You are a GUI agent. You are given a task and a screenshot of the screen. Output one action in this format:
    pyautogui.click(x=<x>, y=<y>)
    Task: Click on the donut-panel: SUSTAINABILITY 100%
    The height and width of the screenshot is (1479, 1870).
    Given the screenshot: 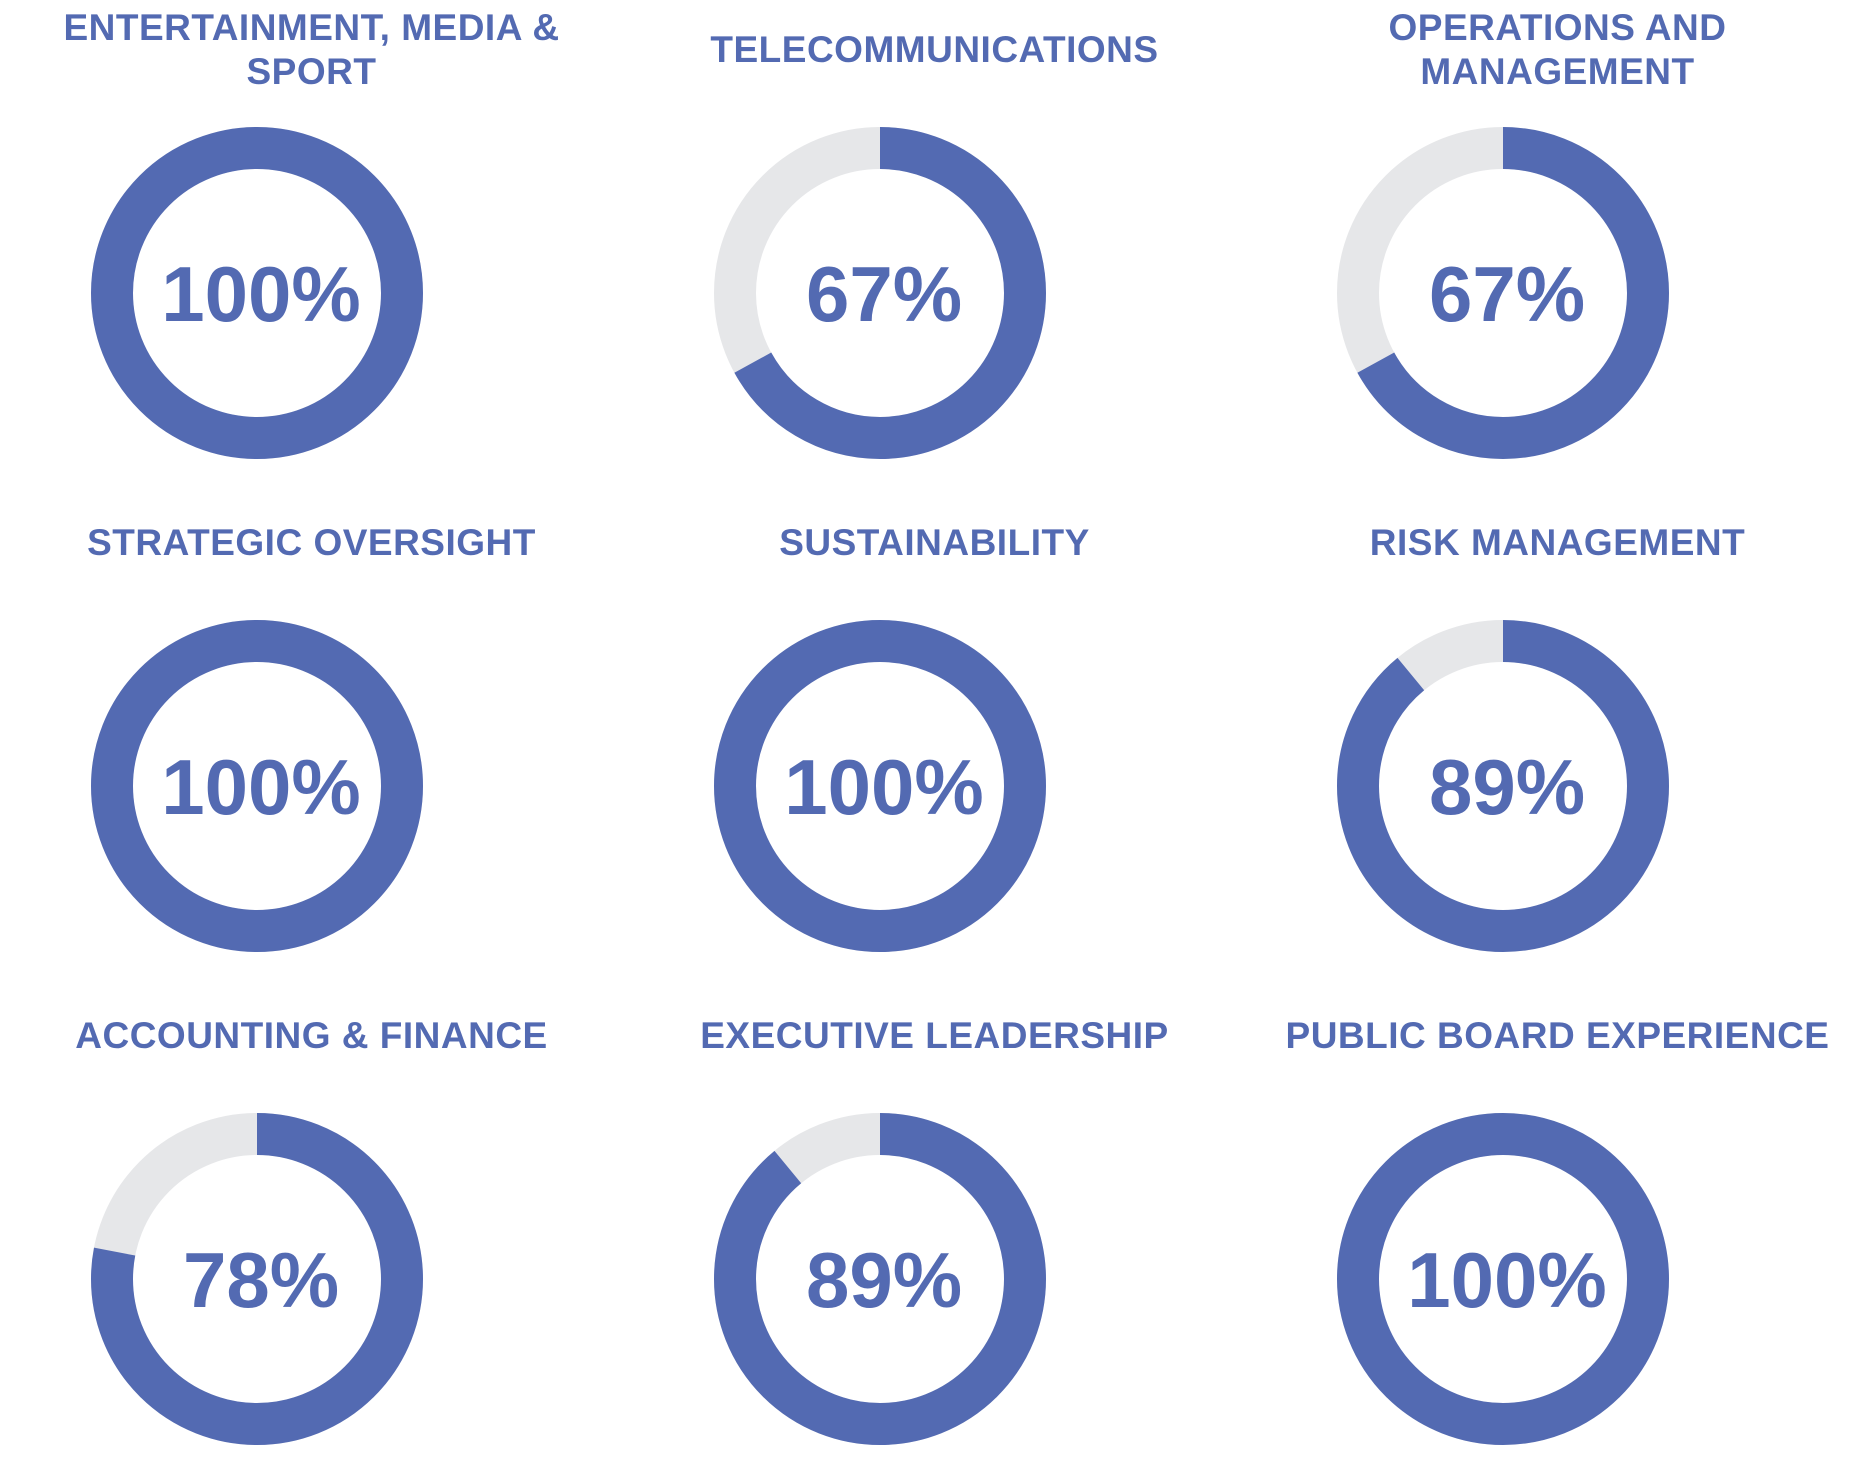 What is the action you would take?
    pyautogui.click(x=934, y=739)
    